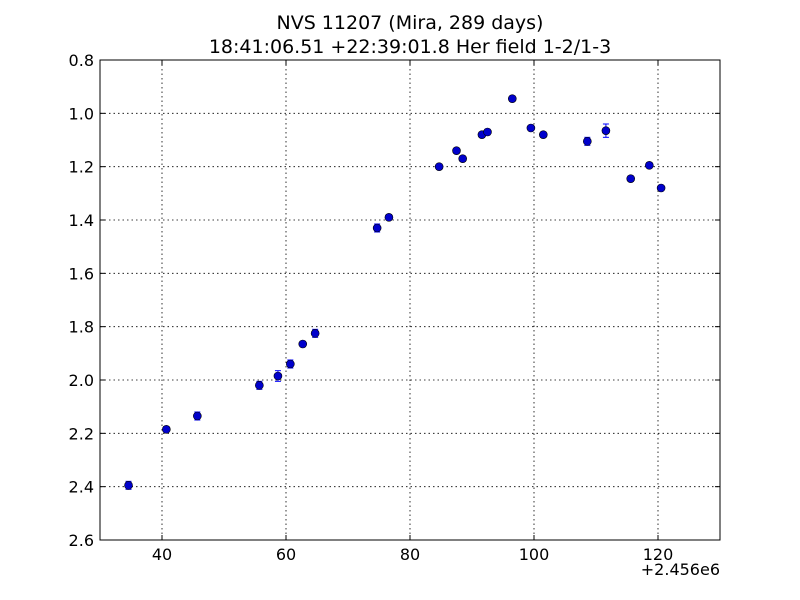 Image resolution: width=800 pixels, height=600 pixels. Describe the element at coordinates (534, 554) in the screenshot. I see `x-tick-label: 100` at that location.